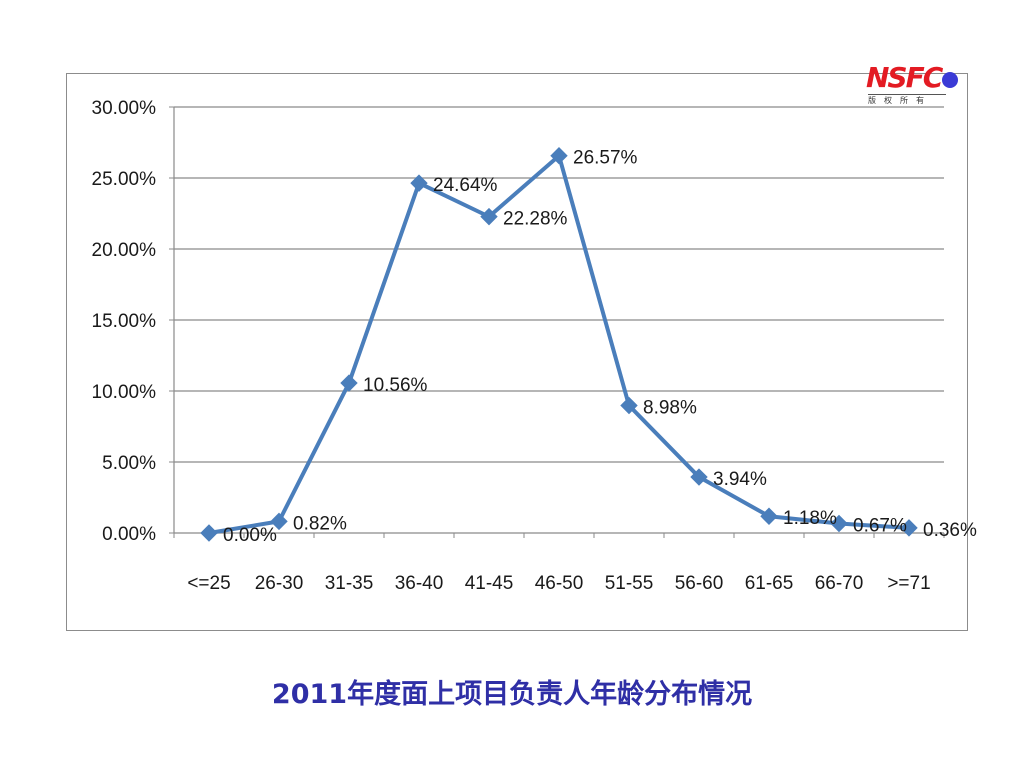 The width and height of the screenshot is (1024, 768). I want to click on y-tick-label: 15.00%, so click(124, 321).